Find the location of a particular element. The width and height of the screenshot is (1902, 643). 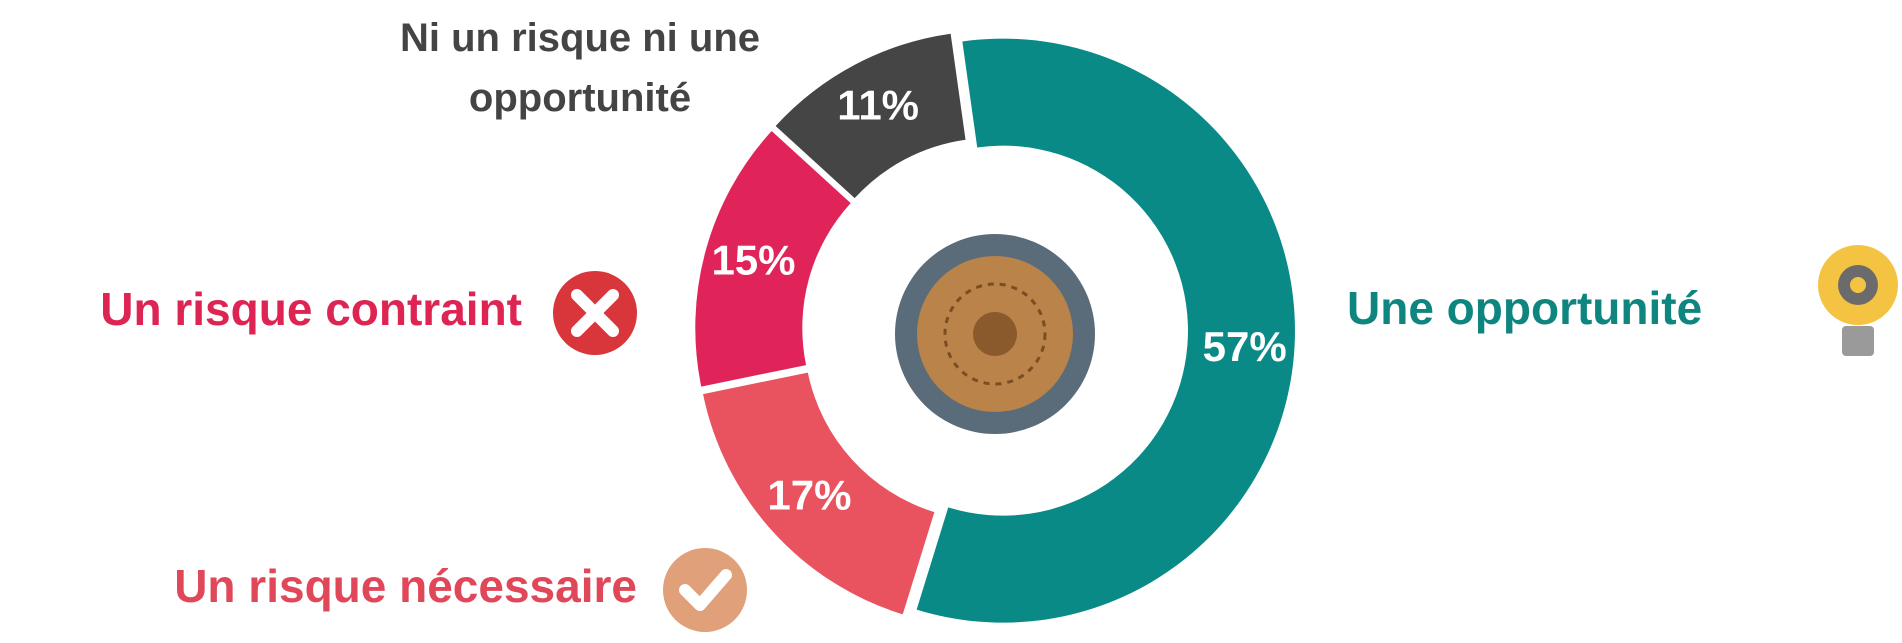

category-label: Une opportunité is located at coordinates (1524, 308).